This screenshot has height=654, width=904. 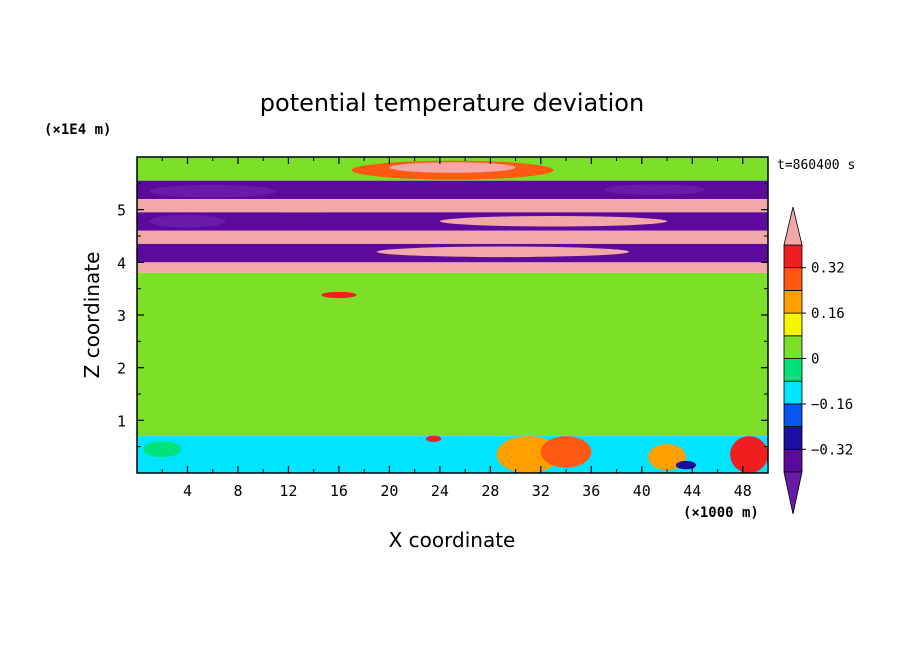 I want to click on y-tick-label: 1, so click(x=121, y=421).